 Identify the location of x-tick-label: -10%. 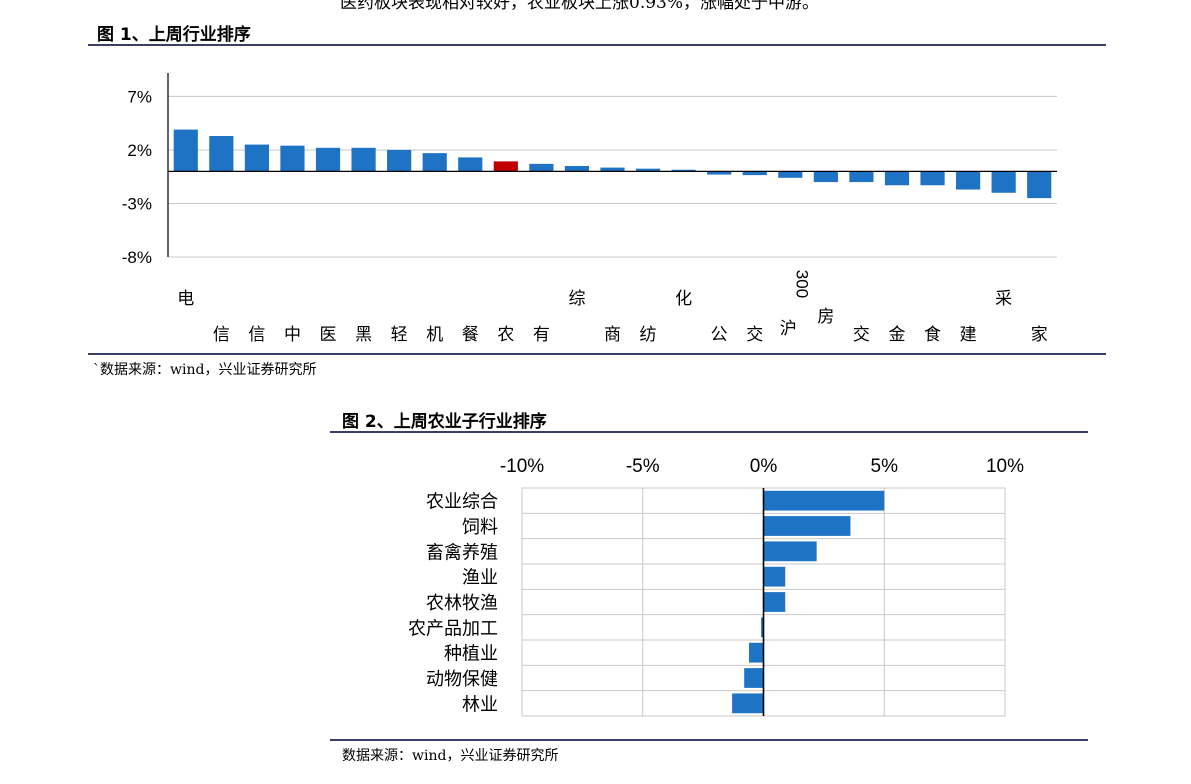
(522, 466).